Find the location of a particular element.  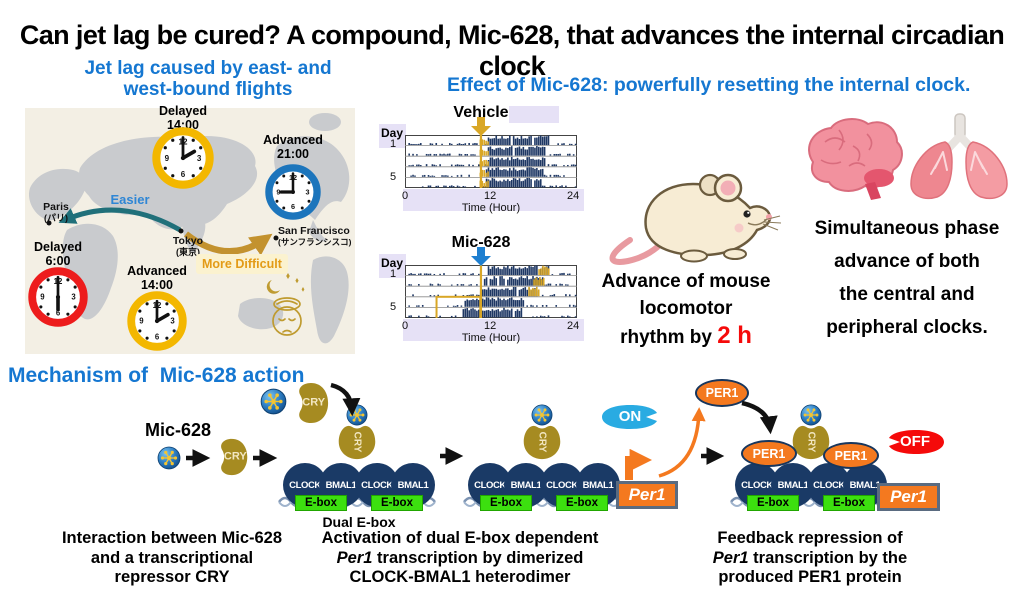

jetlagged-face-icon is located at coordinates (285, 304).